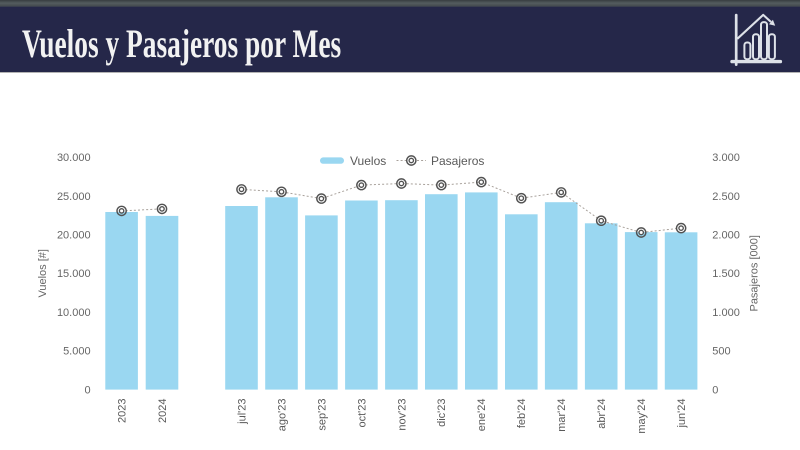 Image resolution: width=800 pixels, height=450 pixels. Describe the element at coordinates (74, 158) in the screenshot. I see `svg-text: 30.000` at that location.